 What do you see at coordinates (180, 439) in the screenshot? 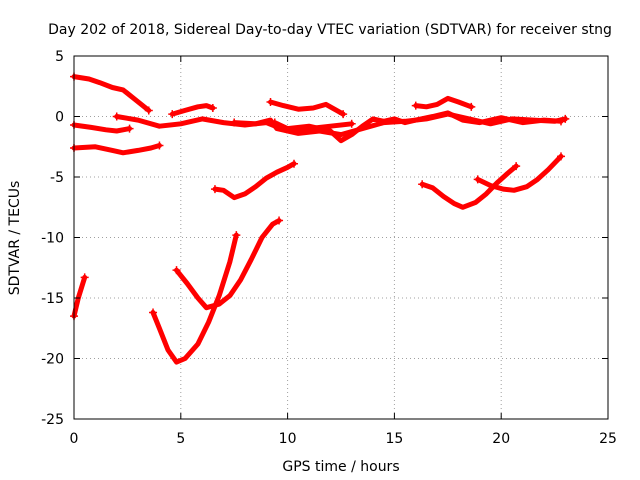
I see `x-tick-label: 5` at bounding box center [180, 439].